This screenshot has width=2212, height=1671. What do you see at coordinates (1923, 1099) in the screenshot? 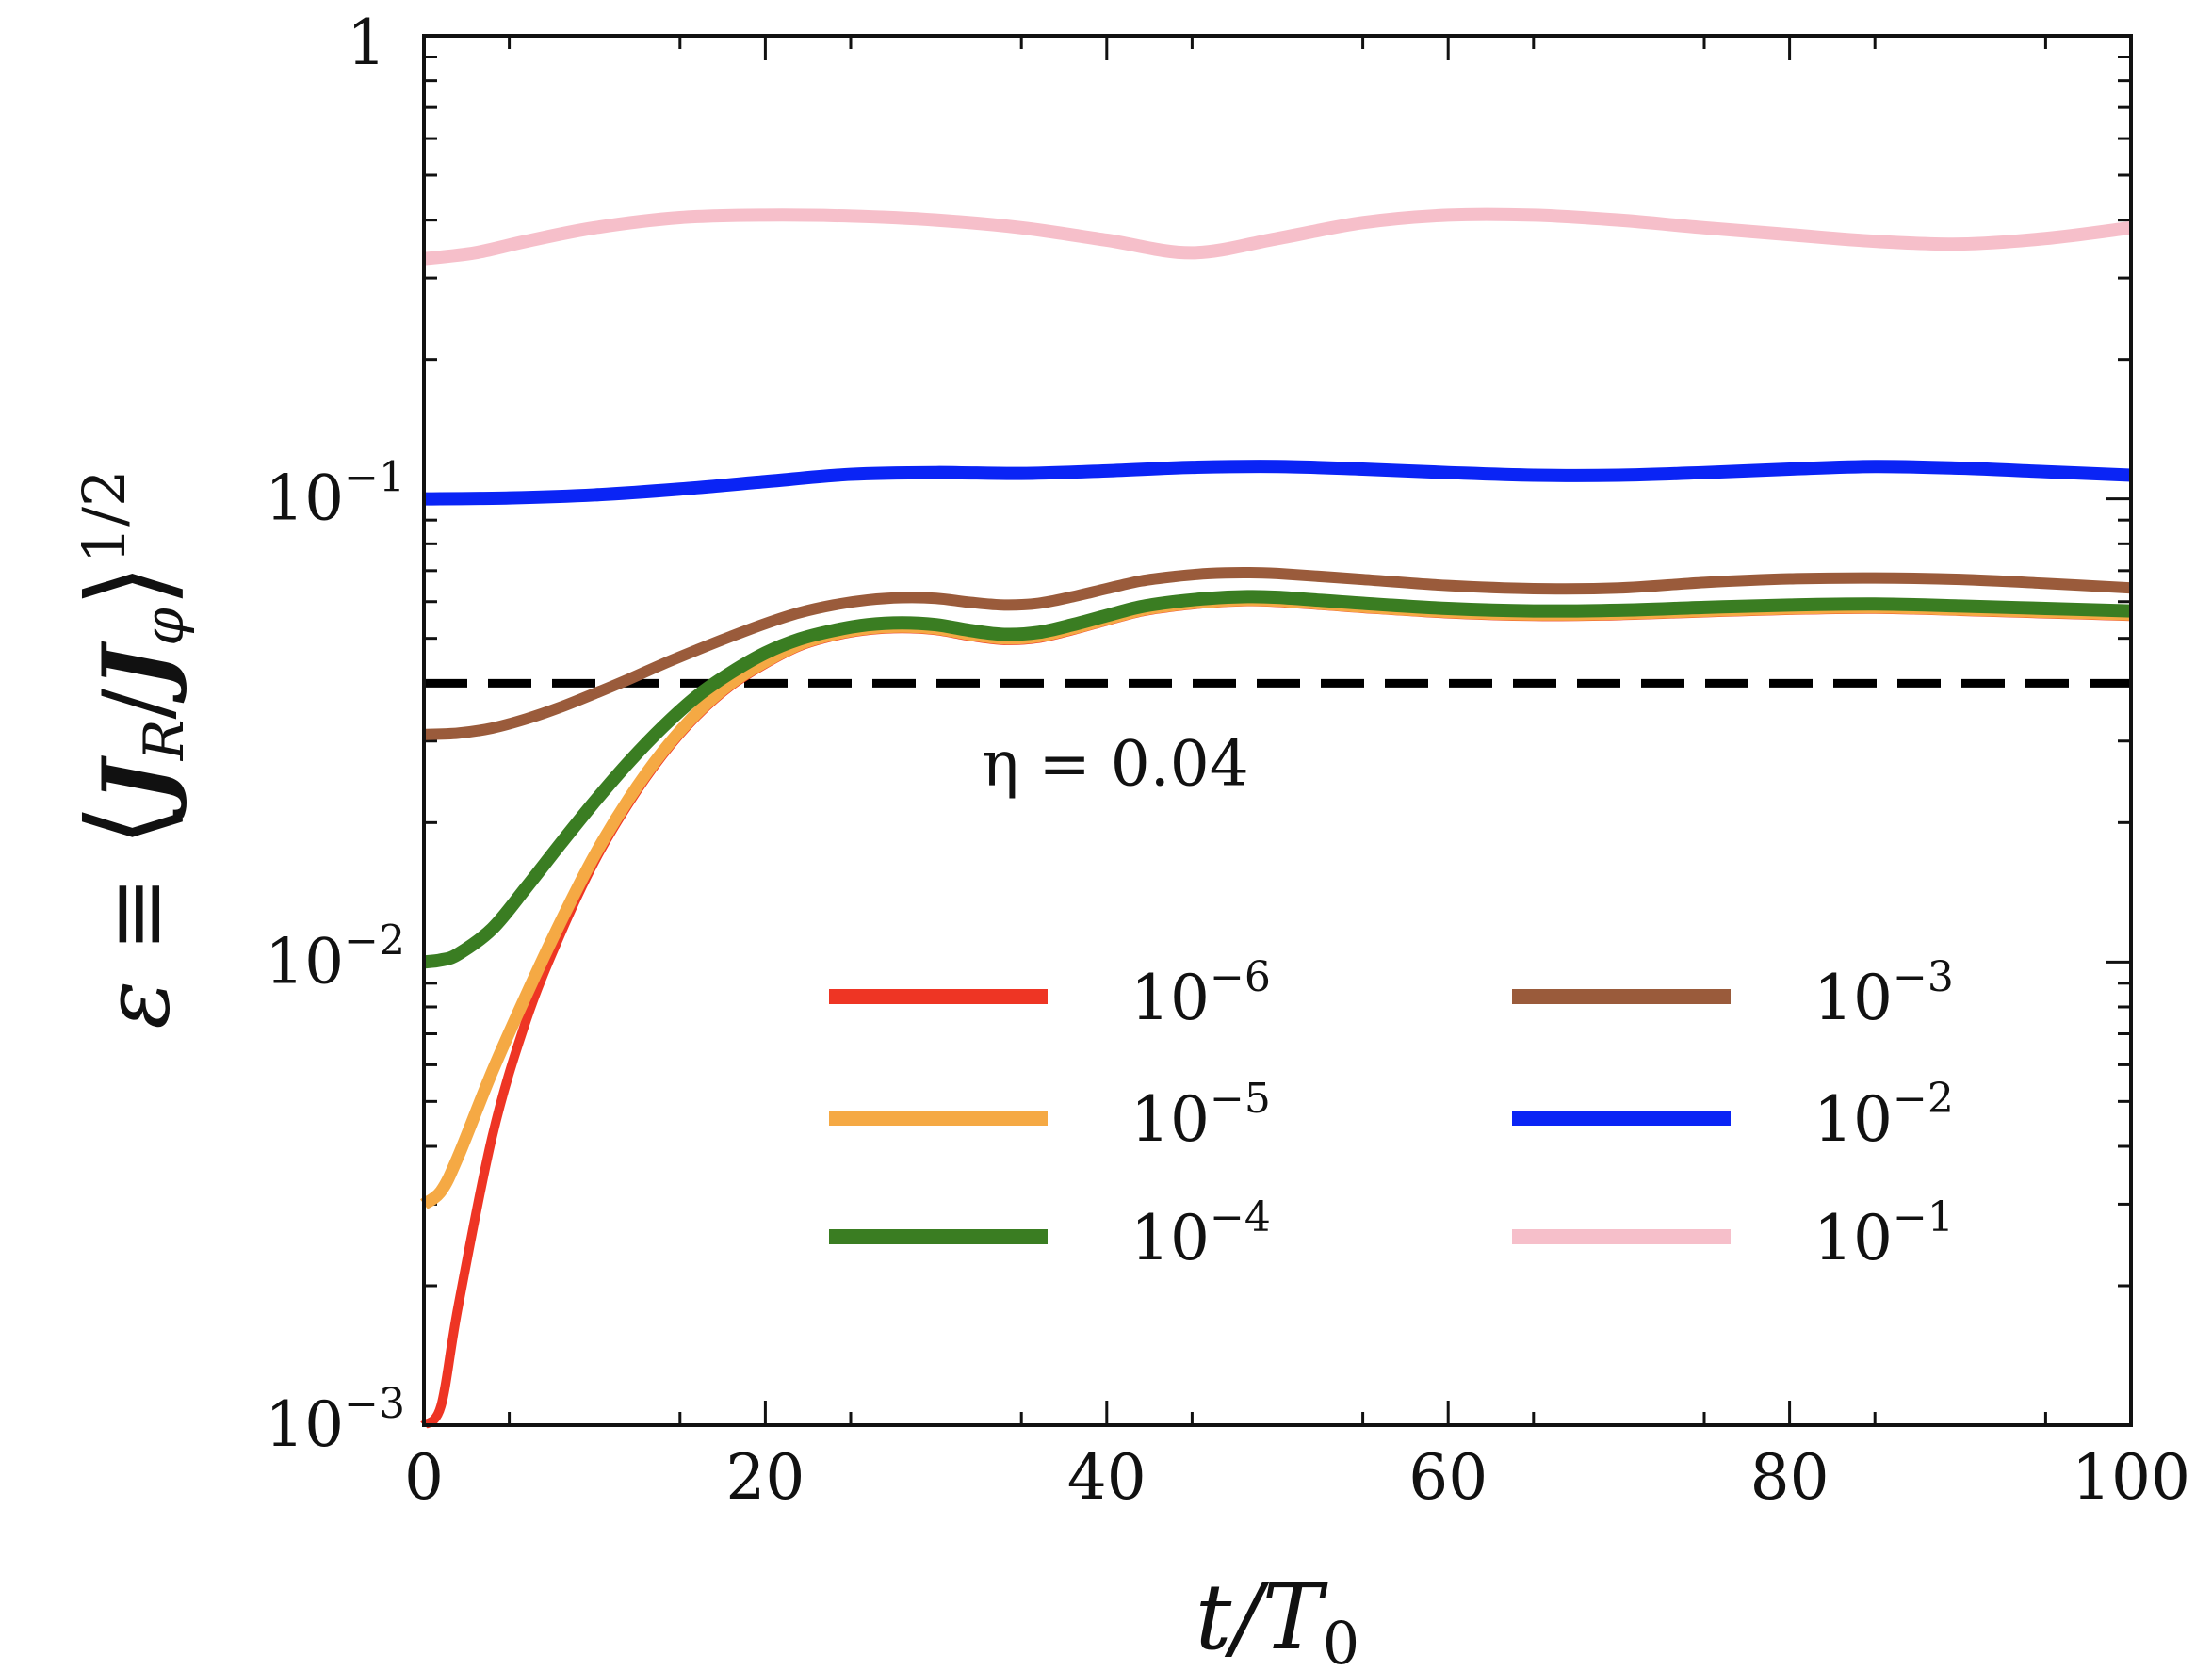
I see `legend-label-exp: −2` at bounding box center [1923, 1099].